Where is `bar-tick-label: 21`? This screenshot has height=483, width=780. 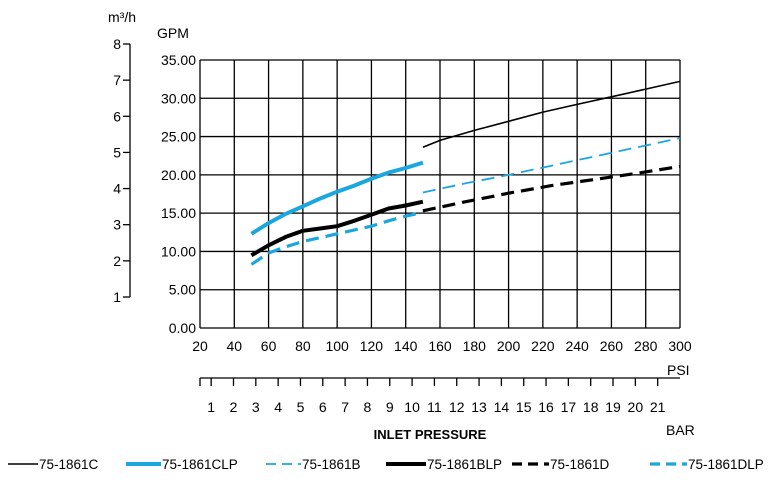
bar-tick-label: 21 is located at coordinates (658, 407).